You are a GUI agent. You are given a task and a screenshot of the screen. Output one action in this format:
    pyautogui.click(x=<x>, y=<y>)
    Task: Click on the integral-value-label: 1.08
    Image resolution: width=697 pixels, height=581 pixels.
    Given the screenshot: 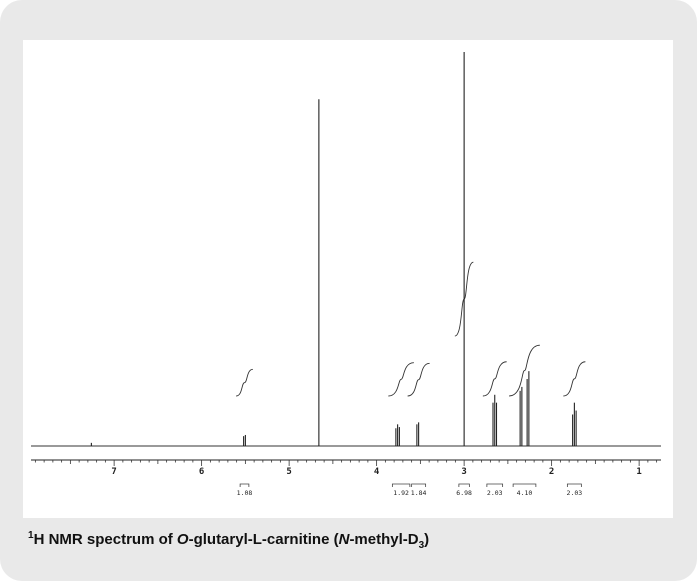 What is the action you would take?
    pyautogui.click(x=245, y=493)
    